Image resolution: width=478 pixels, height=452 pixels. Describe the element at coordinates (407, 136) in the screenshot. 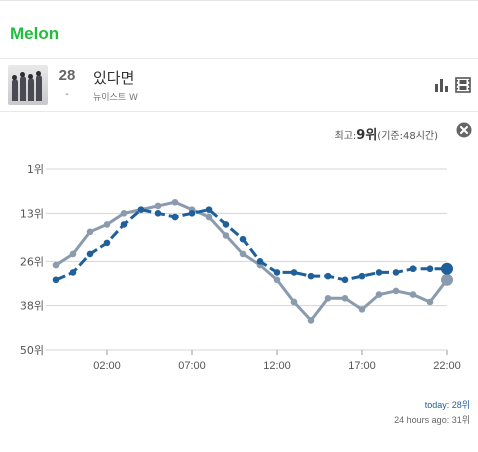

I see `peak-note: (기준:48시간)` at that location.